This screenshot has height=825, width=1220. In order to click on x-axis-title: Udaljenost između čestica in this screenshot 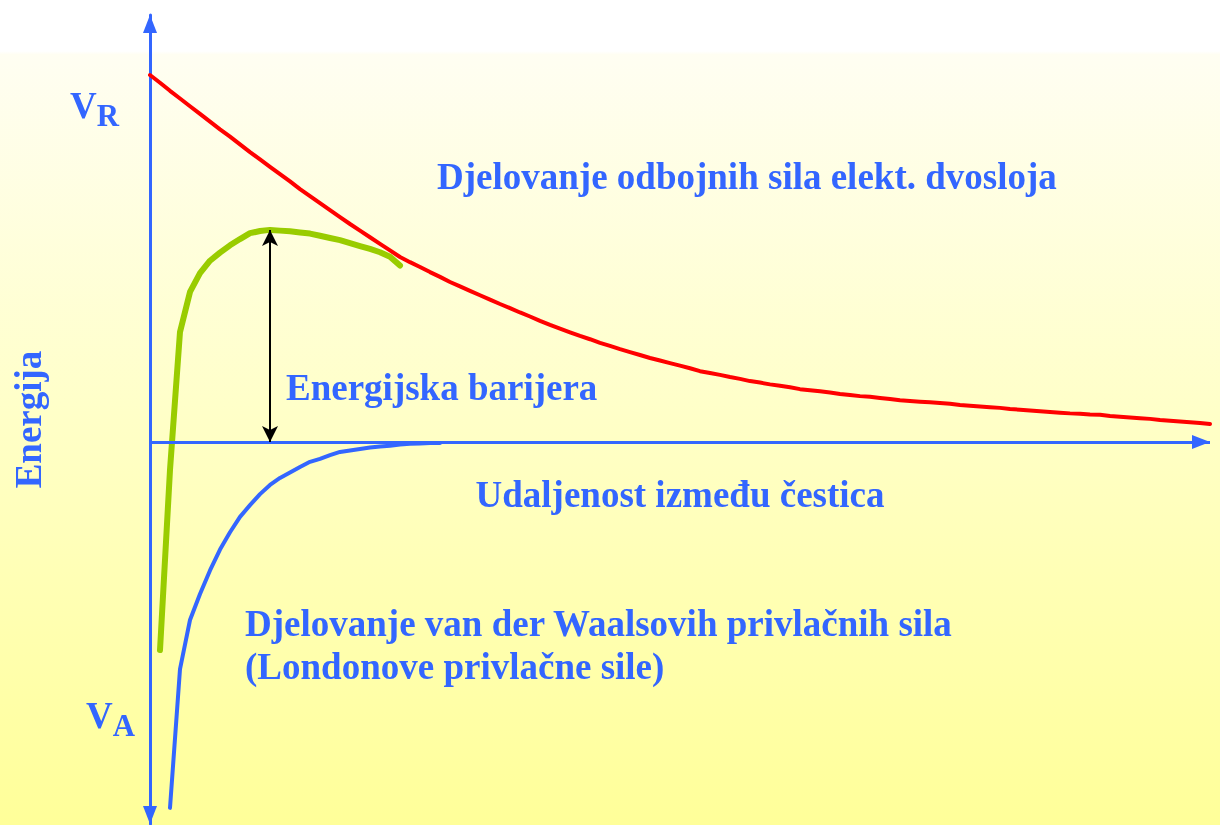, I will do `click(680, 494)`.